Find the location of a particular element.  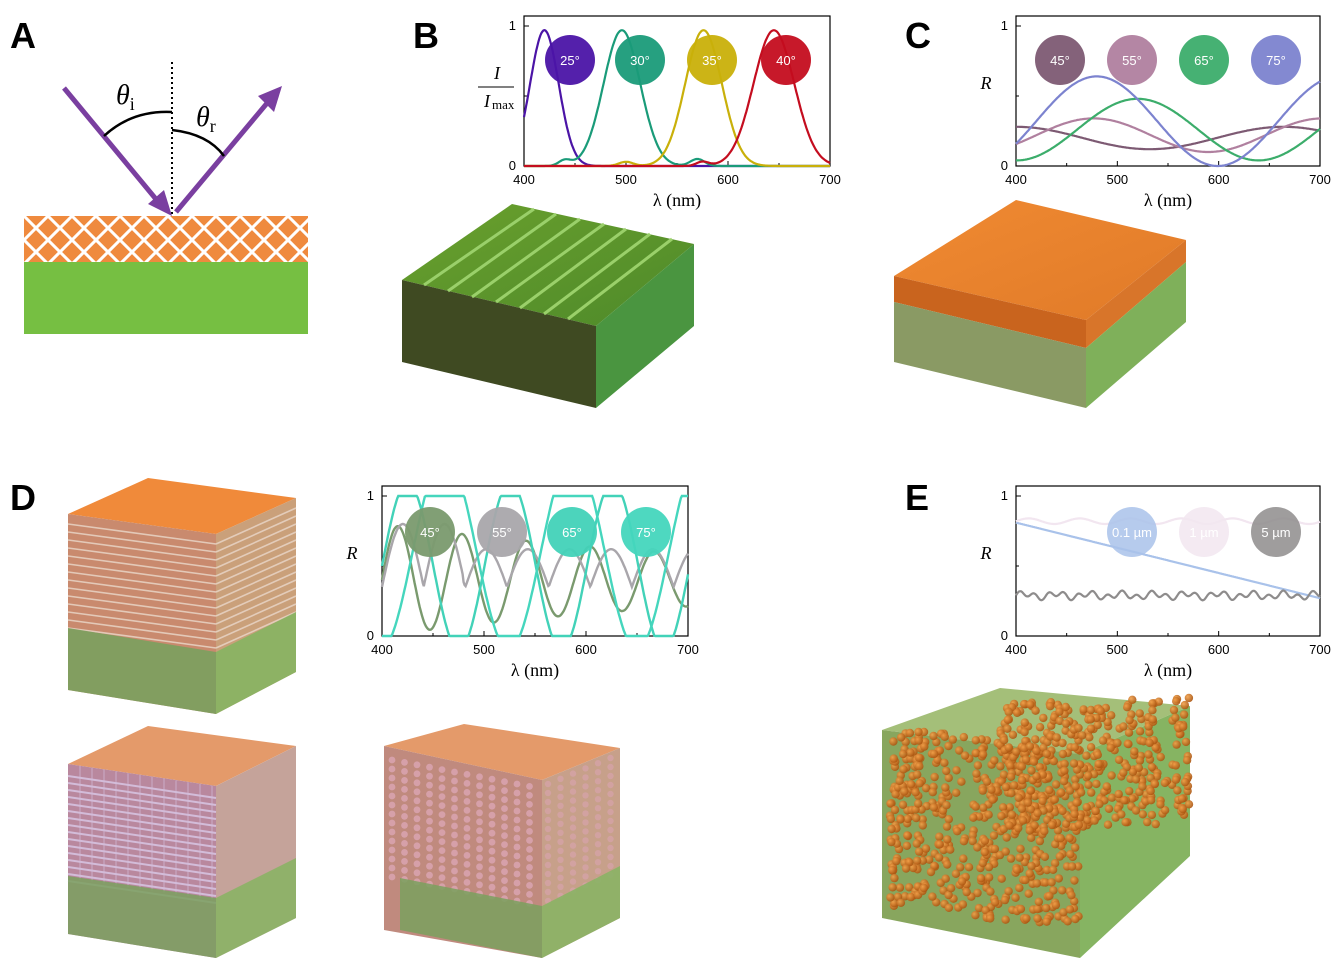

incident-ray is located at coordinates (112, 146).